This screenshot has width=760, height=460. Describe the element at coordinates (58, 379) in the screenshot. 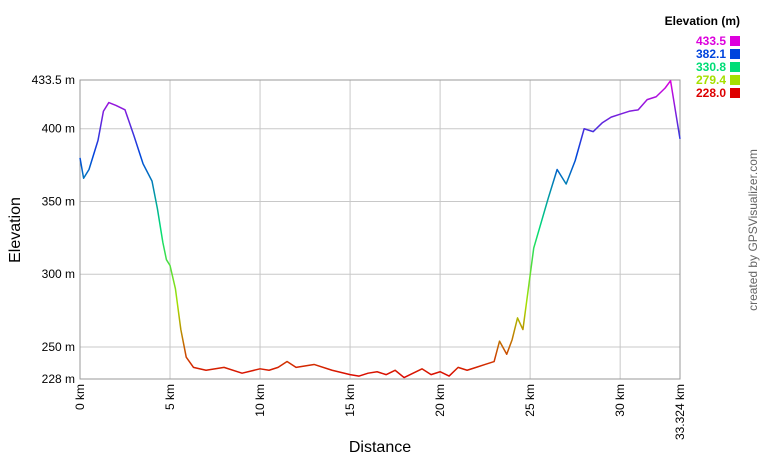

I see `y-tick-label: 228 m` at that location.